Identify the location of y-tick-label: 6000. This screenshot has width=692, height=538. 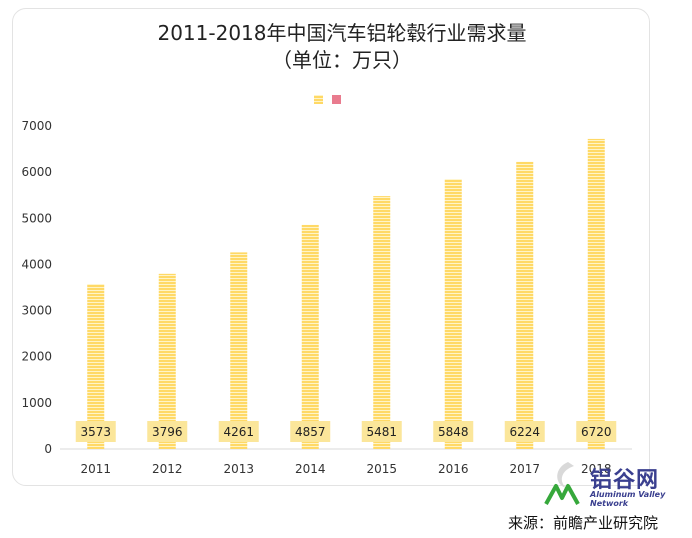
(36, 172).